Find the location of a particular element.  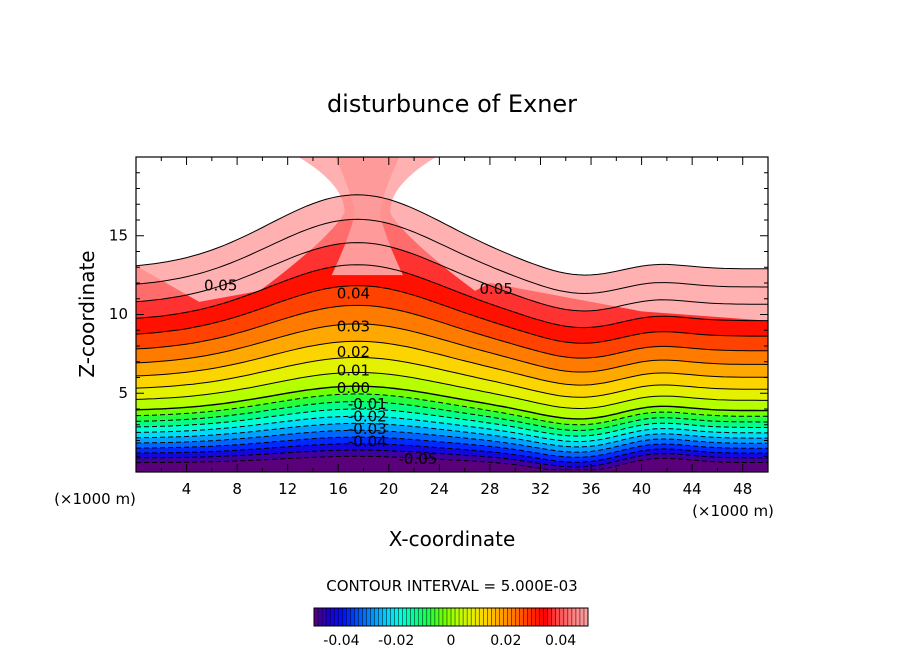

y-tick-label: 10 is located at coordinates (118, 314).